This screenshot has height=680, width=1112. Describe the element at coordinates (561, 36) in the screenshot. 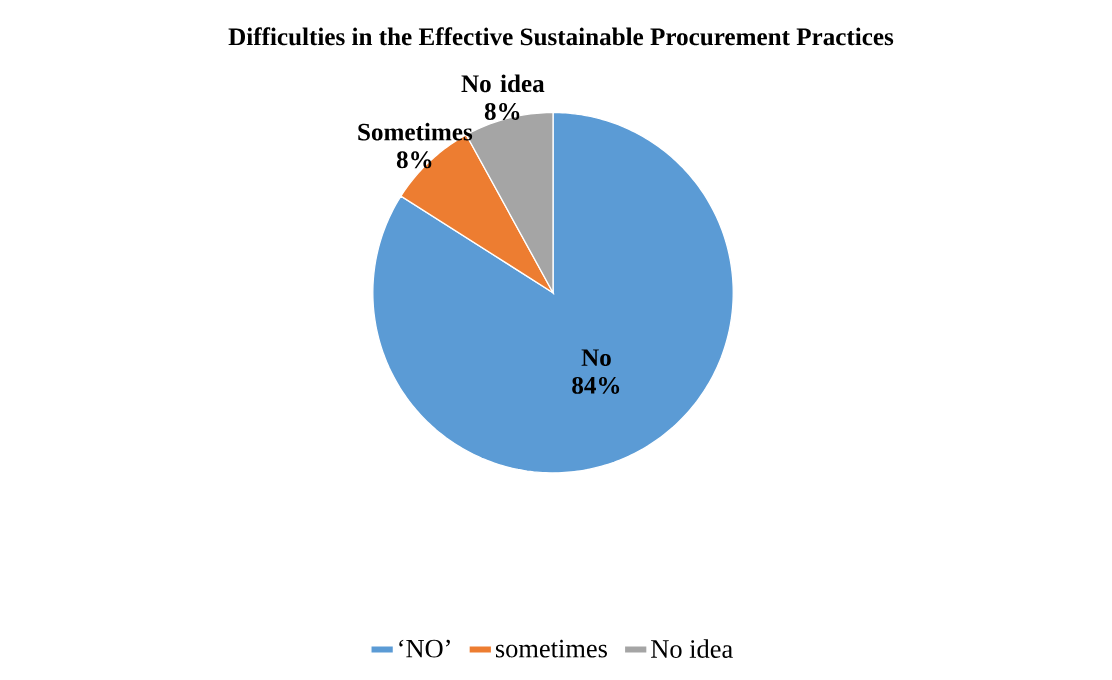

I see `chart-title: Difficulties in the Effective Sustainable Procurement Practices` at that location.